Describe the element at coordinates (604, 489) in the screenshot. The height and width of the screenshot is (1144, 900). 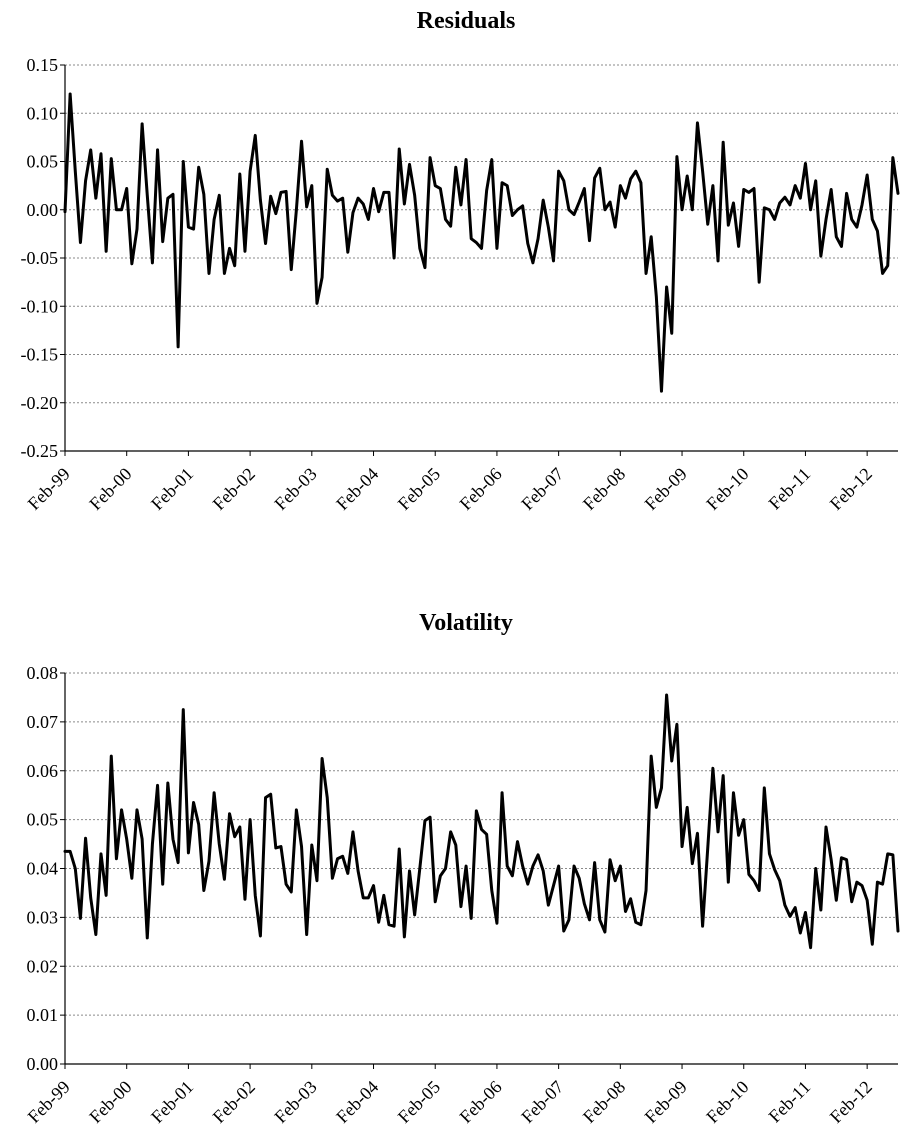
I see `residuals-x-tick-label: Feb-08` at that location.